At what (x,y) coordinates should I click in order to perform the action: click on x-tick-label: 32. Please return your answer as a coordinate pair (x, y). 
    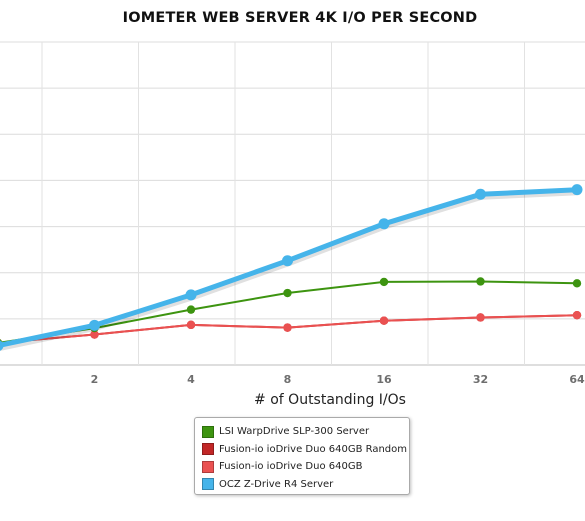
    Looking at the image, I should click on (480, 379).